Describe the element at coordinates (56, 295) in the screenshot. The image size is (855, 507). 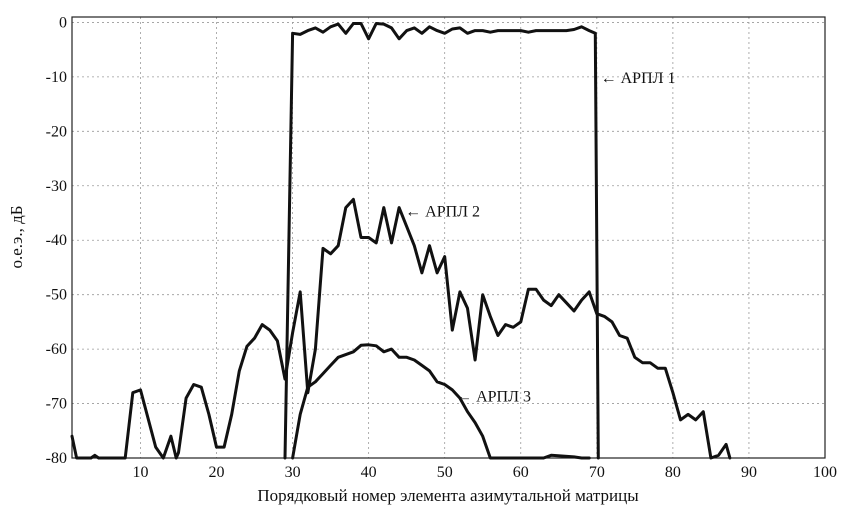
I see `y-tick-label: -50` at that location.